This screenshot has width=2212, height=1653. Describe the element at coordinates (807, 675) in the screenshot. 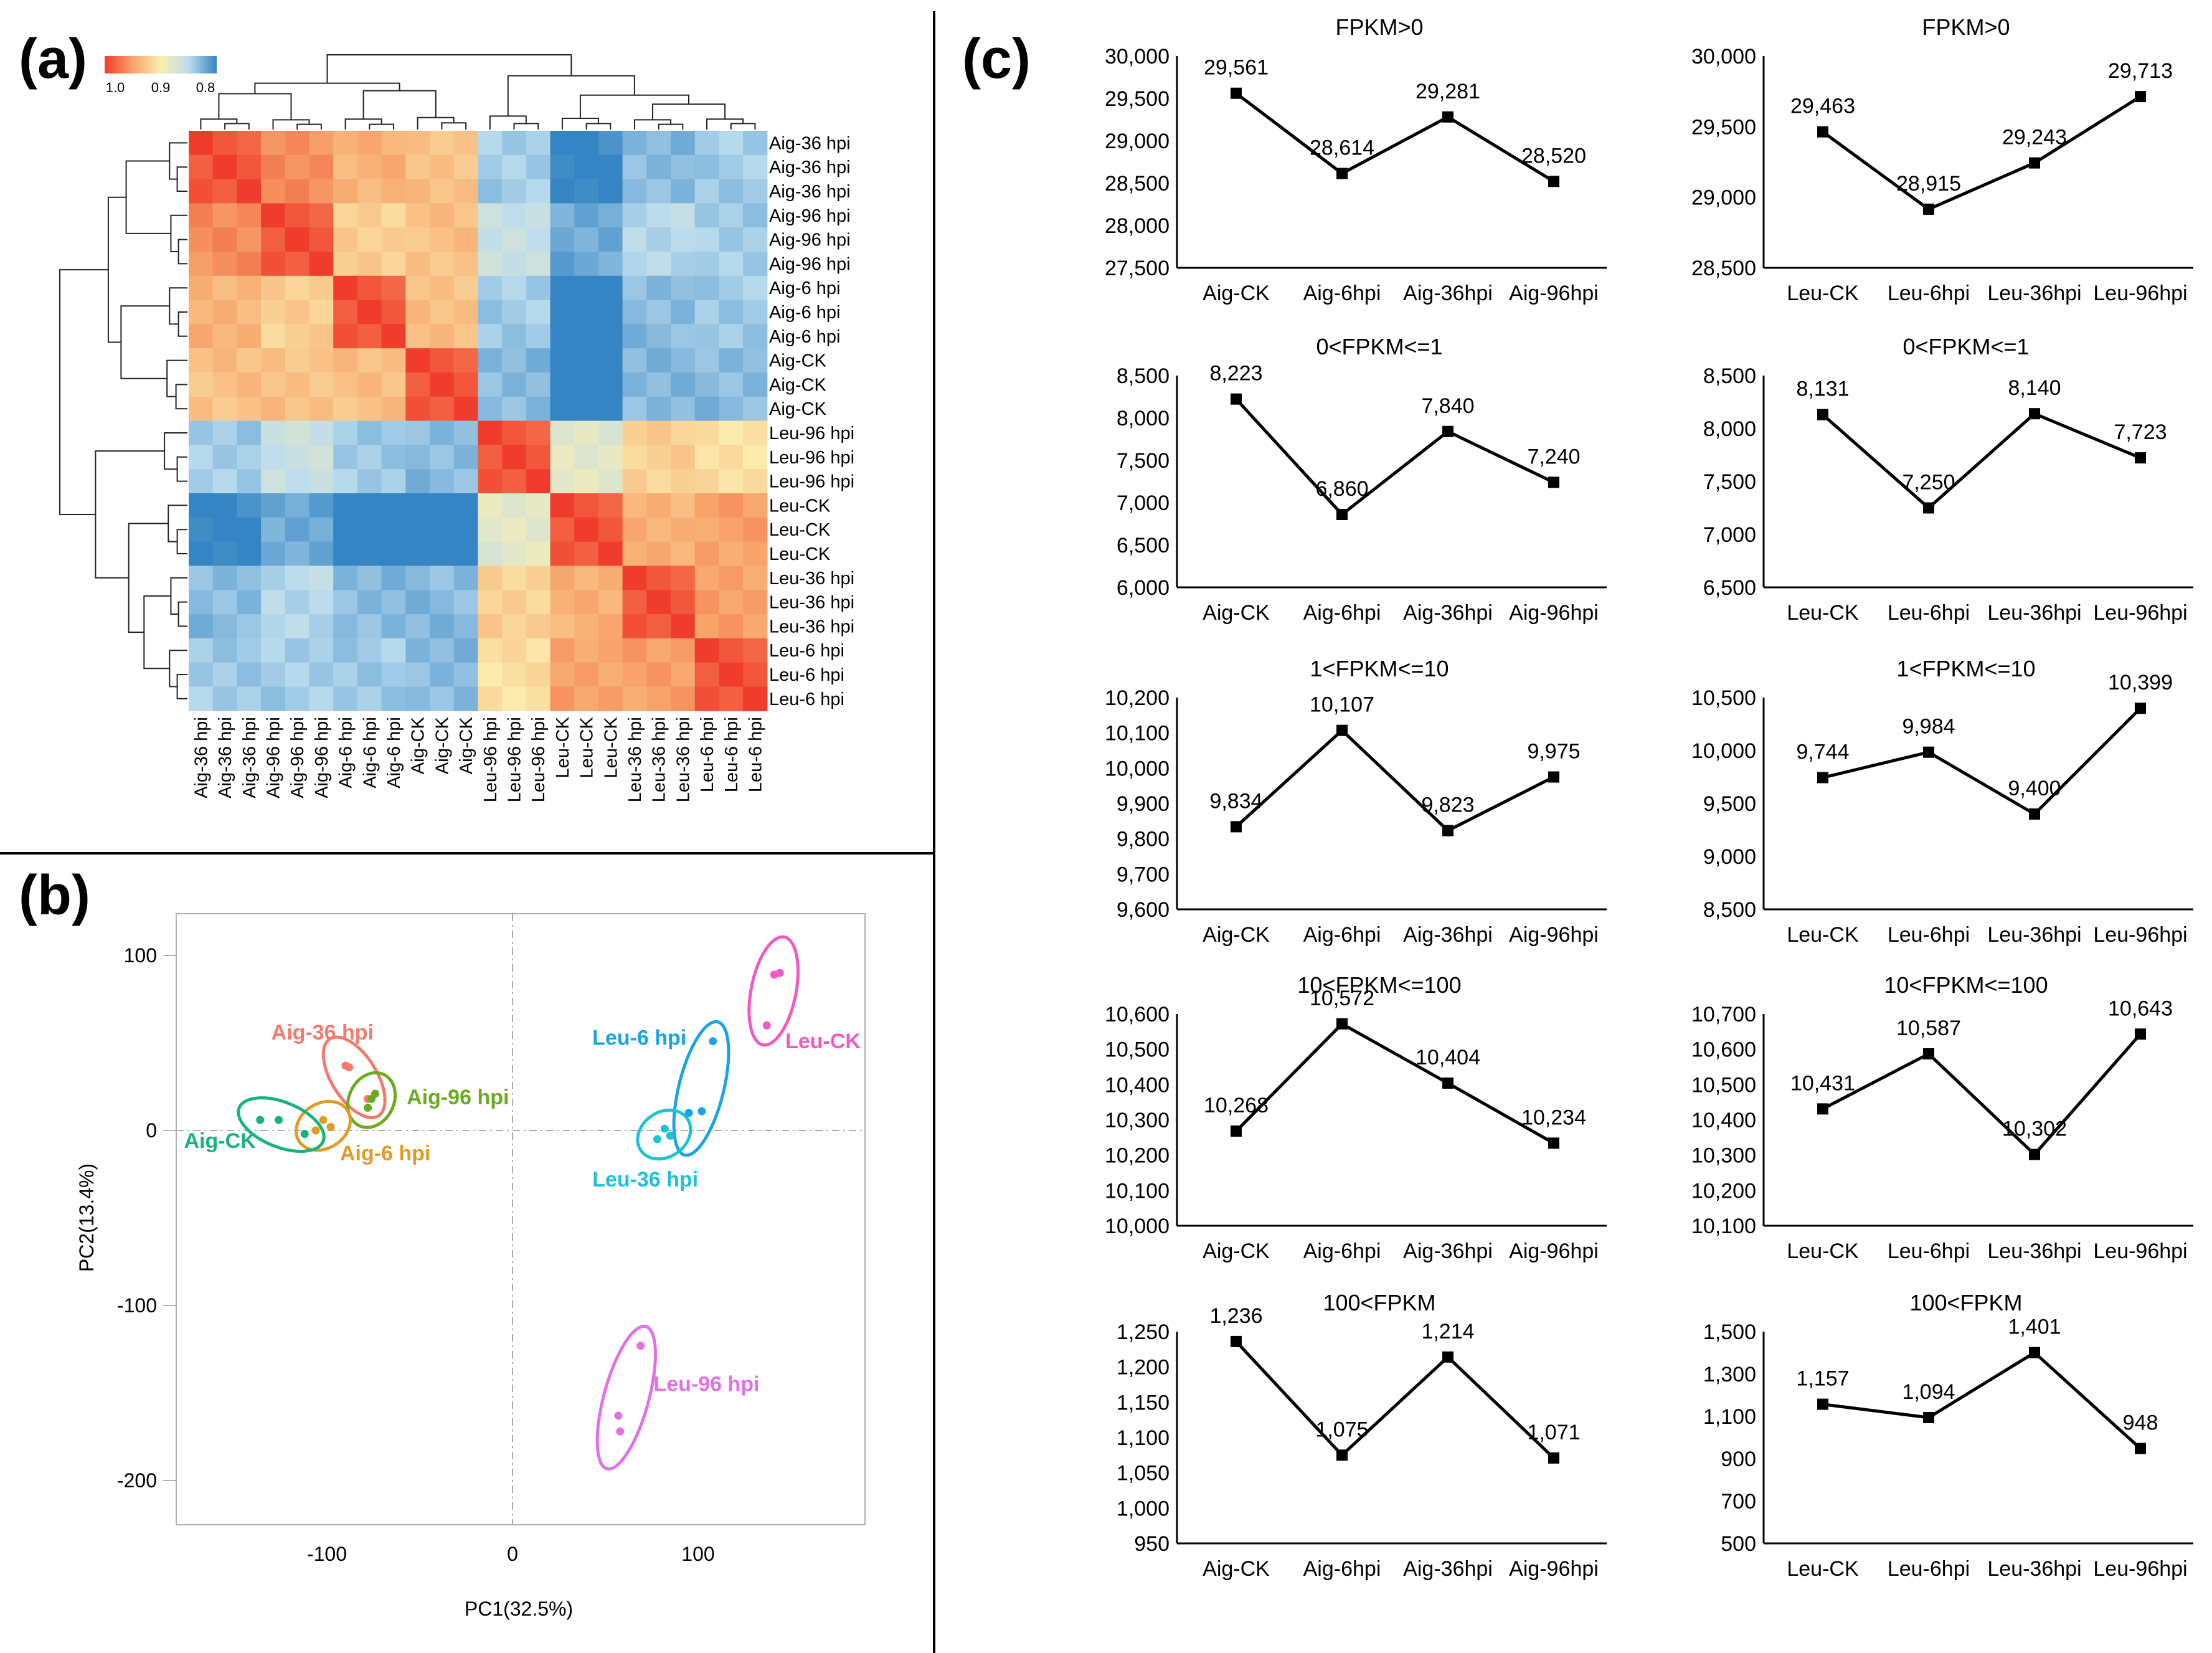

I see `heatmap-row-label: Leu-6 hpi` at that location.